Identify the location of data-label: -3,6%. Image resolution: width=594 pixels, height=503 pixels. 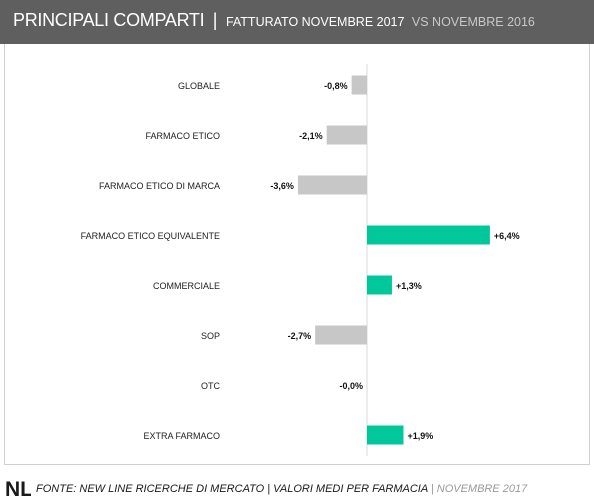
(282, 186).